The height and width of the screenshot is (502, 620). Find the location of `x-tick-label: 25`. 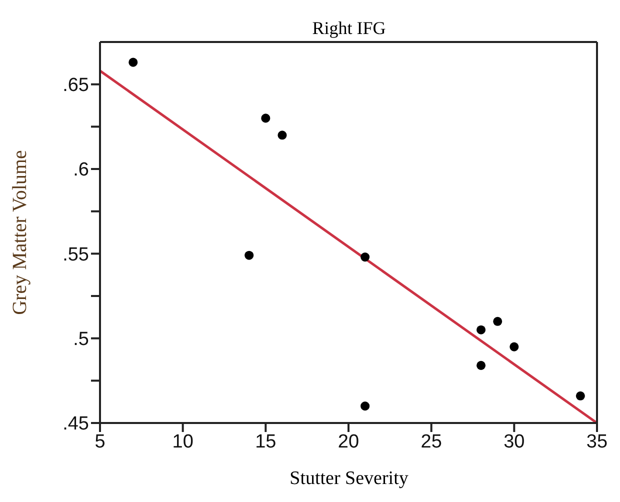

x-tick-label: 25 is located at coordinates (431, 441).